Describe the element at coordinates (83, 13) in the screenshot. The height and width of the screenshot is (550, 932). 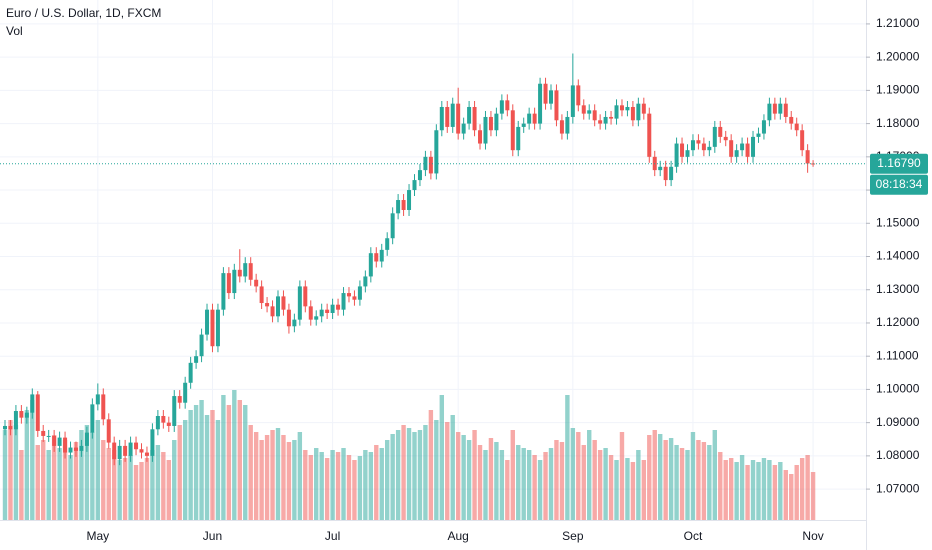
I see `chart-title: Euro / U.S. Dollar, 1D, FXCM` at that location.